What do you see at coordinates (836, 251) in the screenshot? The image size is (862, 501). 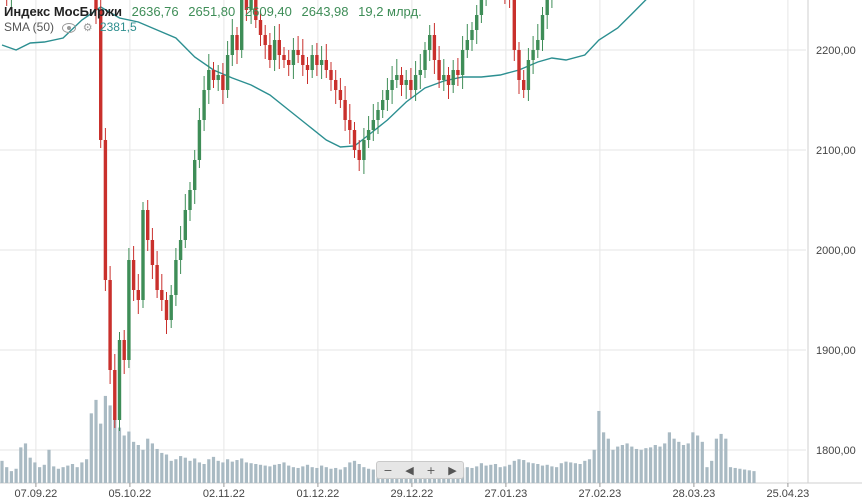 I see `price-tick-label: 2000,00` at bounding box center [836, 251].